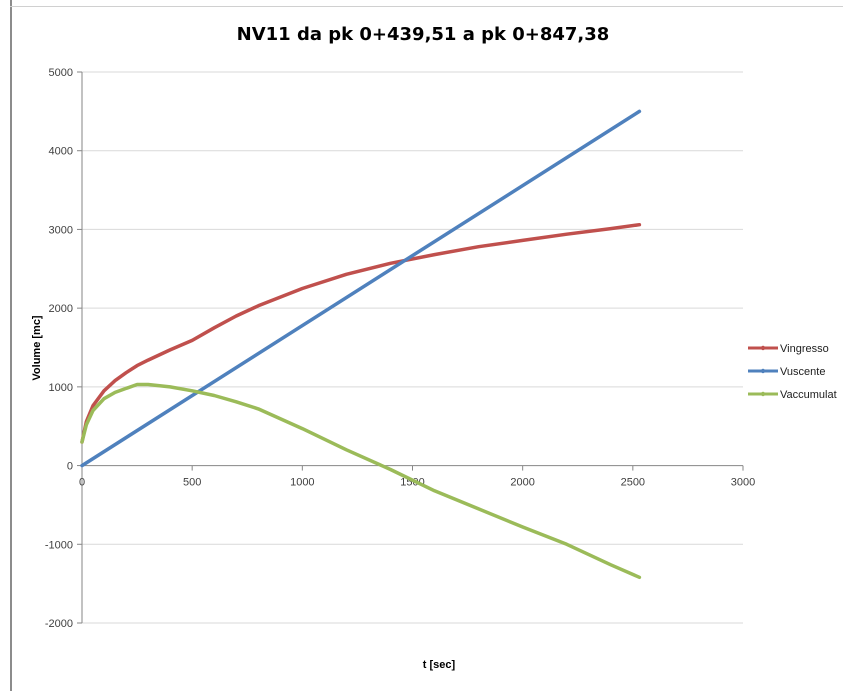  What do you see at coordinates (61, 309) in the screenshot?
I see `y-tick-label-4: 2000` at bounding box center [61, 309].